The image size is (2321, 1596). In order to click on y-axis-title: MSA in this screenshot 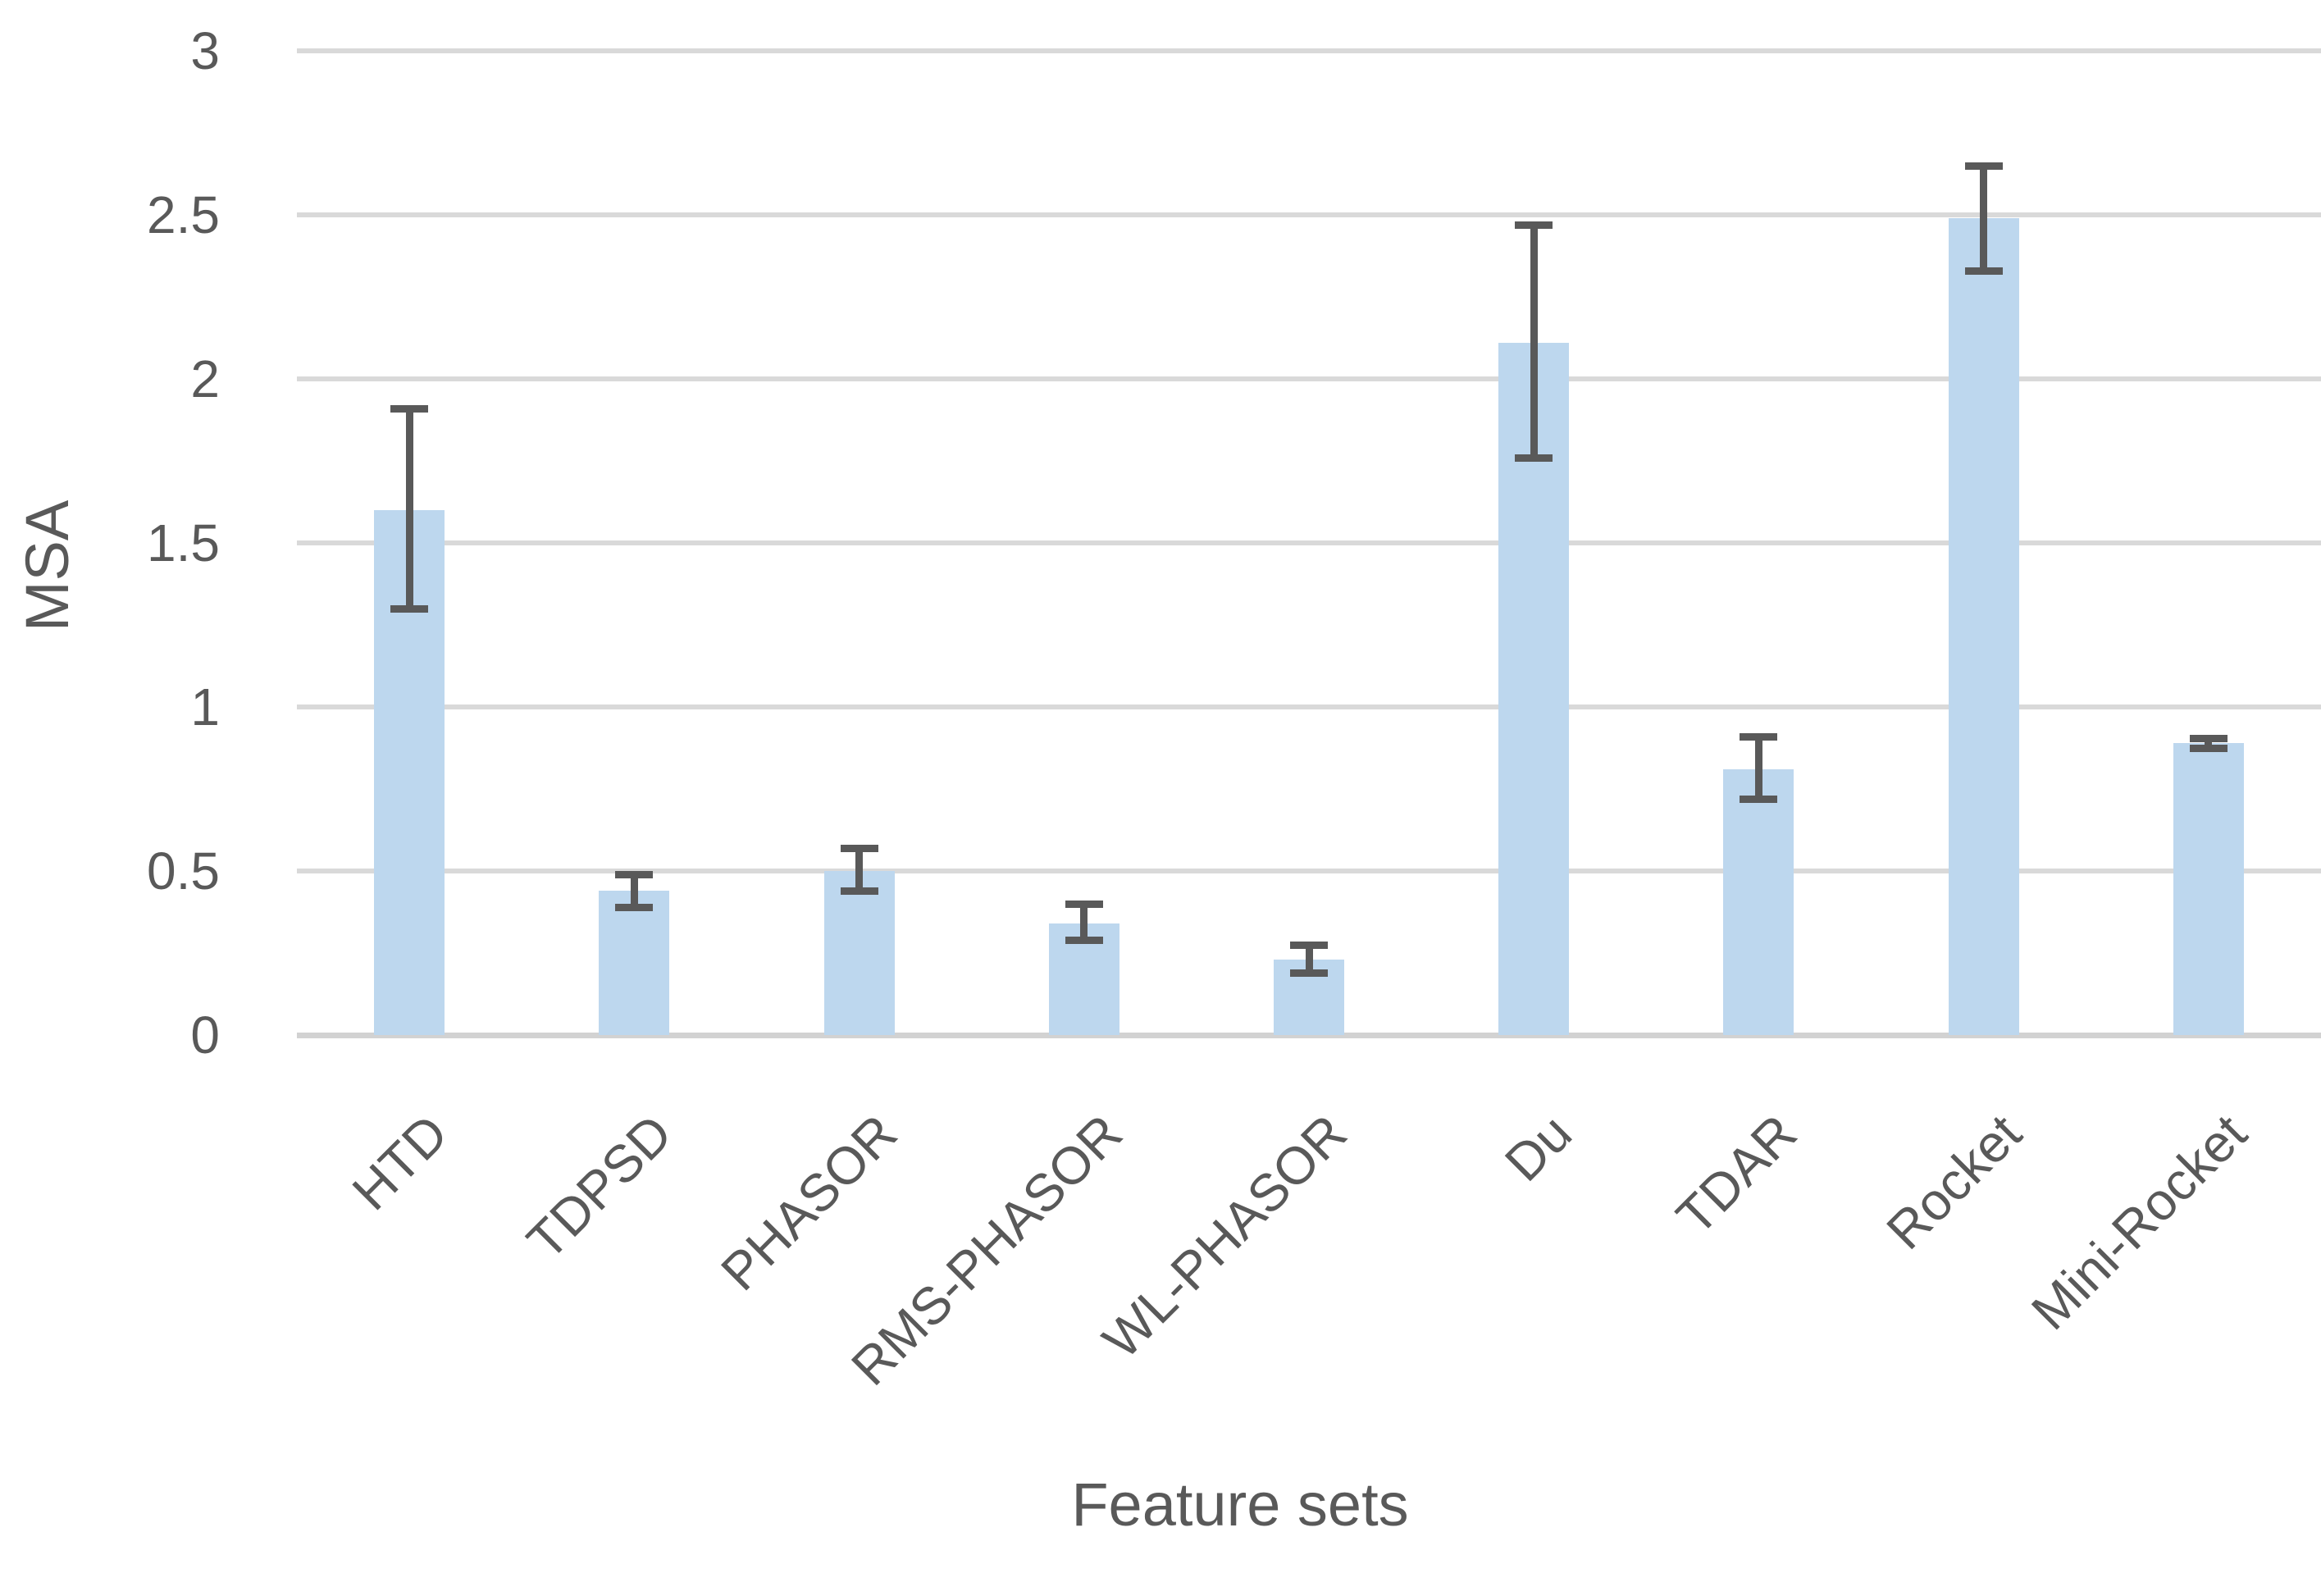, I will do `click(47, 565)`.